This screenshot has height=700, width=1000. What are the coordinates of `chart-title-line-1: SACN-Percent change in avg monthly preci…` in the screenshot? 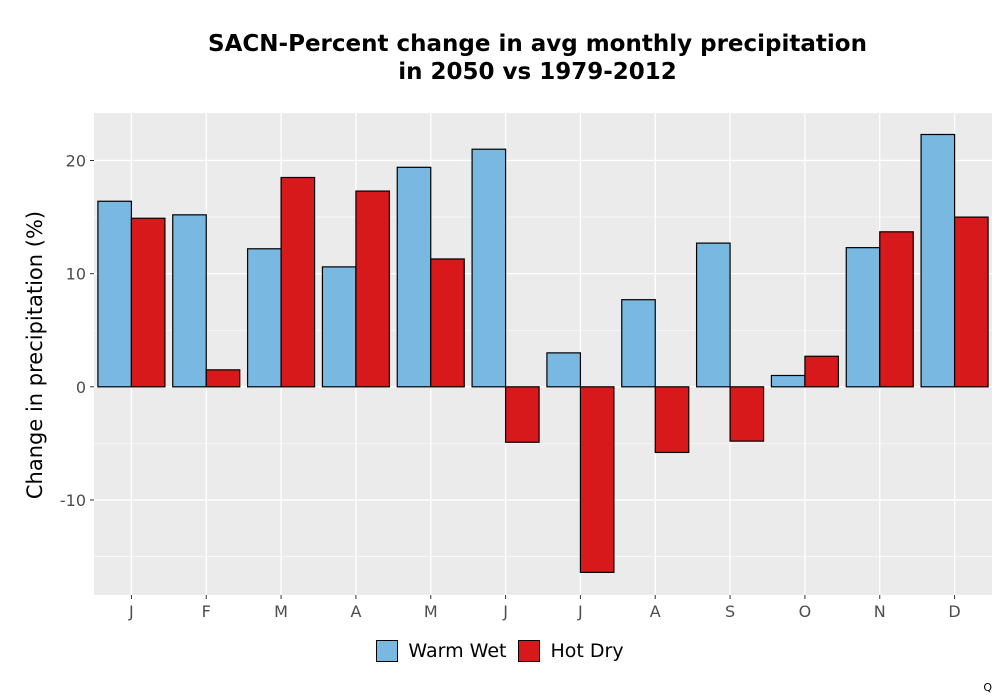 It's located at (537, 44).